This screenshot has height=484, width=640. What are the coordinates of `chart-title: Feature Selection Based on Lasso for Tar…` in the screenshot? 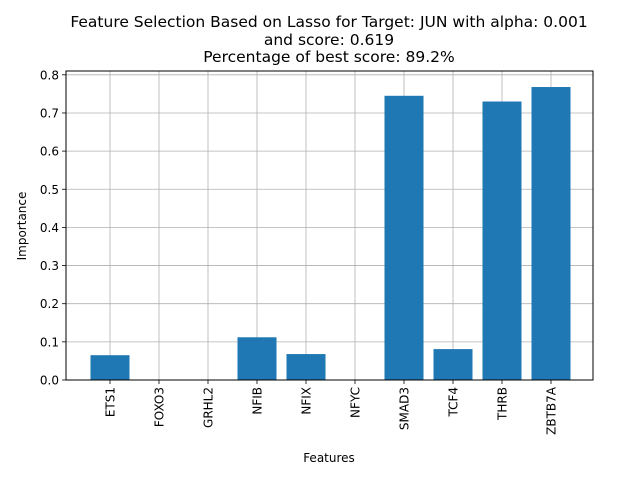 It's located at (328, 39).